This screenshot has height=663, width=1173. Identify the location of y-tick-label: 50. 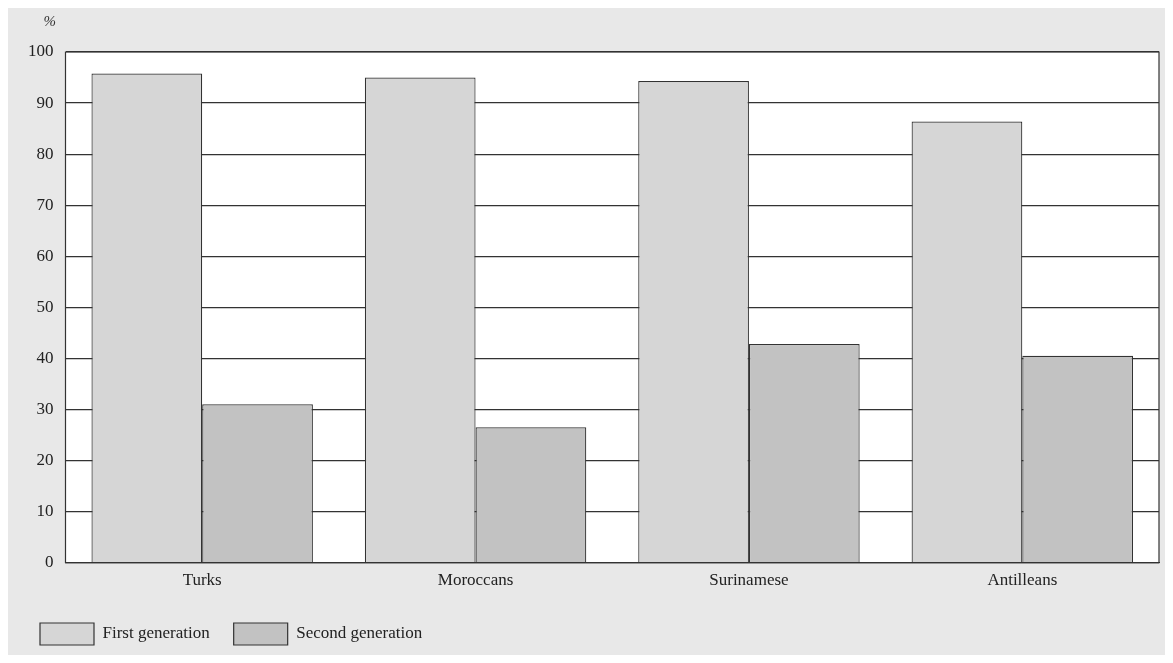
(45, 306).